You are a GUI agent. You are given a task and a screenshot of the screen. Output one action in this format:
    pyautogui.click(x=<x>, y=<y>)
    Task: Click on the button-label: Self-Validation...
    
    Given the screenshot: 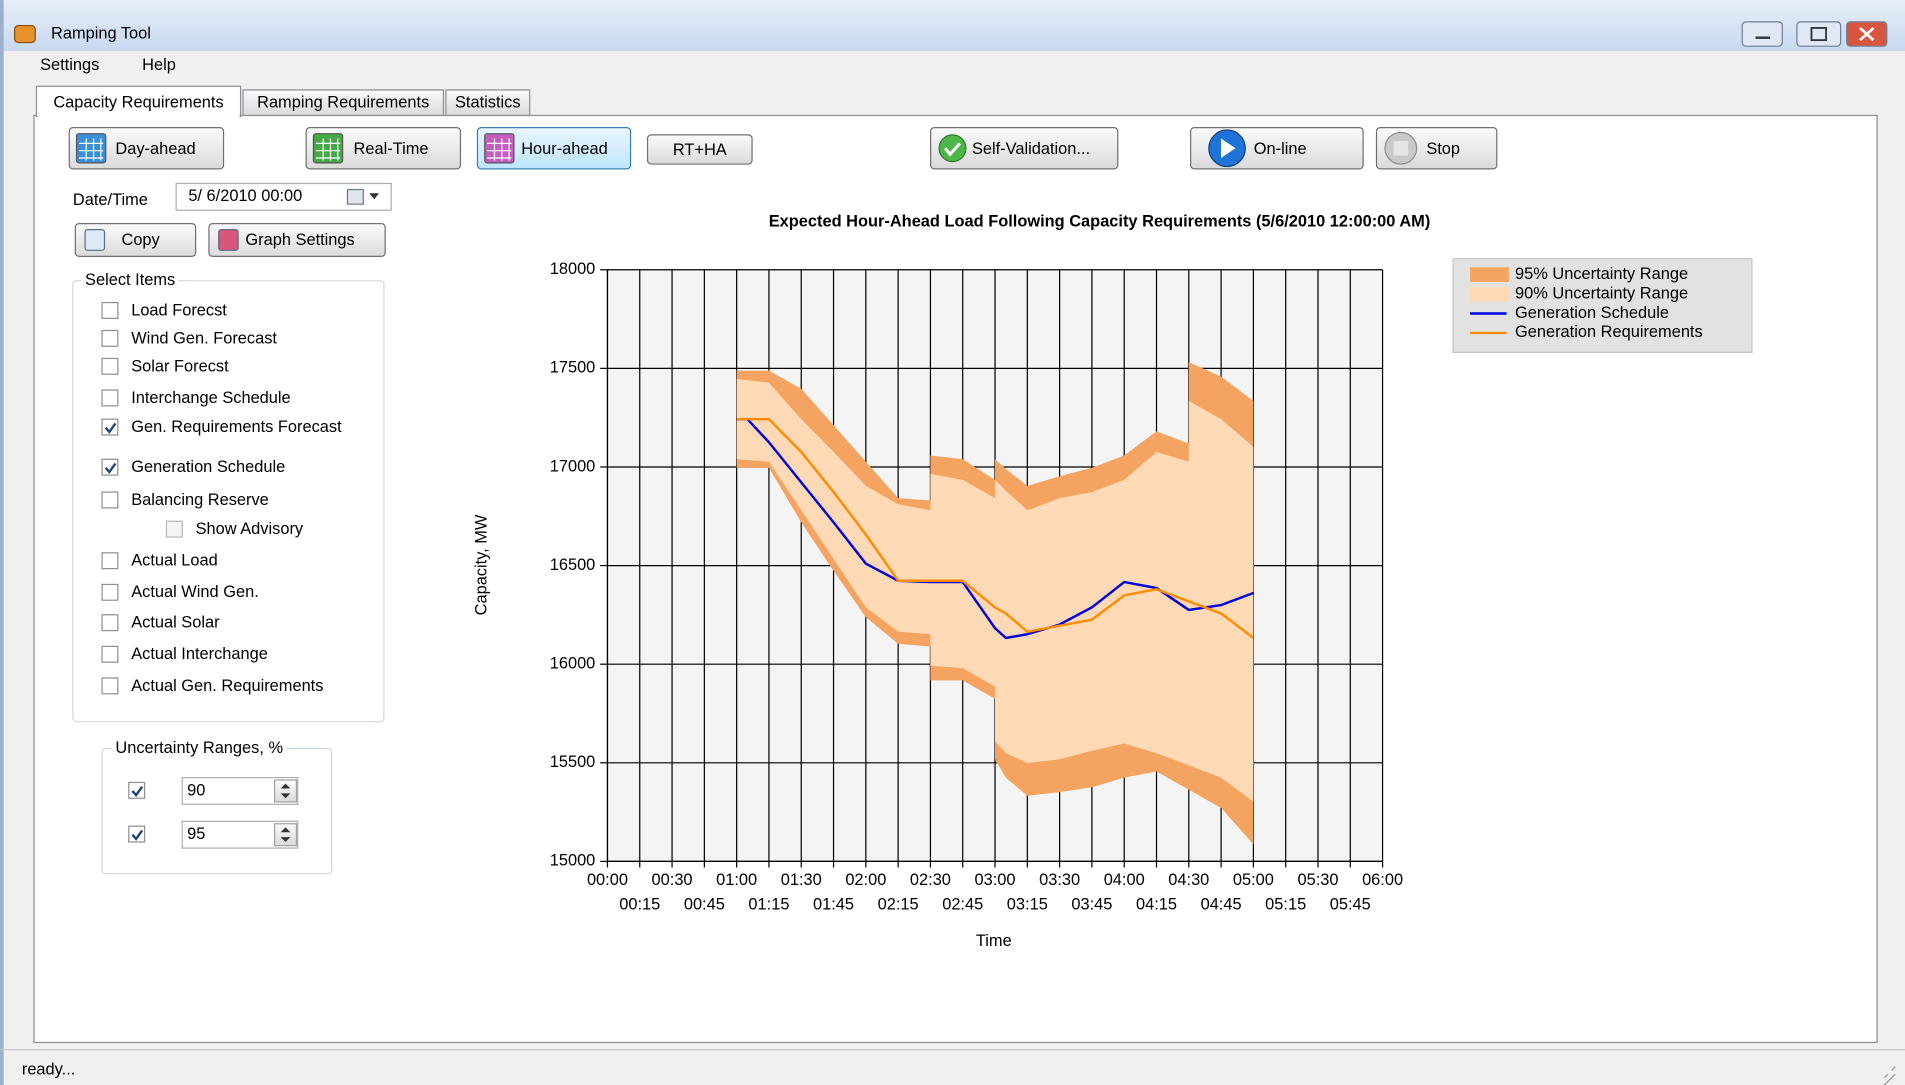 What is the action you would take?
    pyautogui.click(x=1031, y=149)
    